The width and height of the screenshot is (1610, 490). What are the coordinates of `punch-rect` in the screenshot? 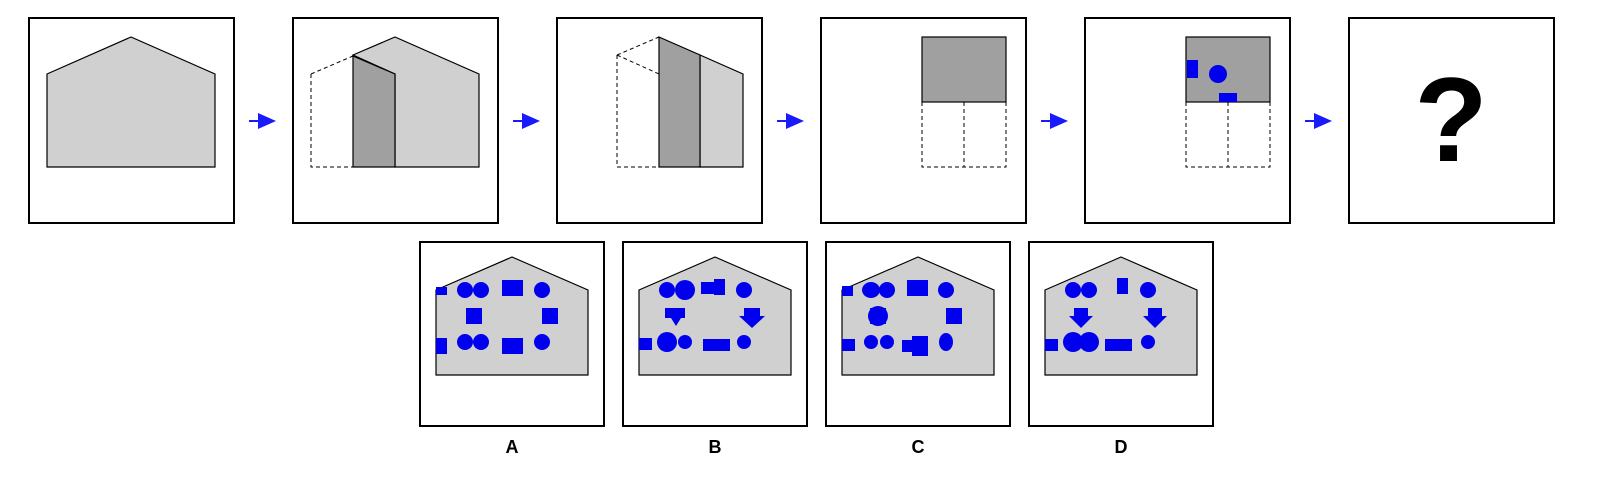 It's located at (1228, 97).